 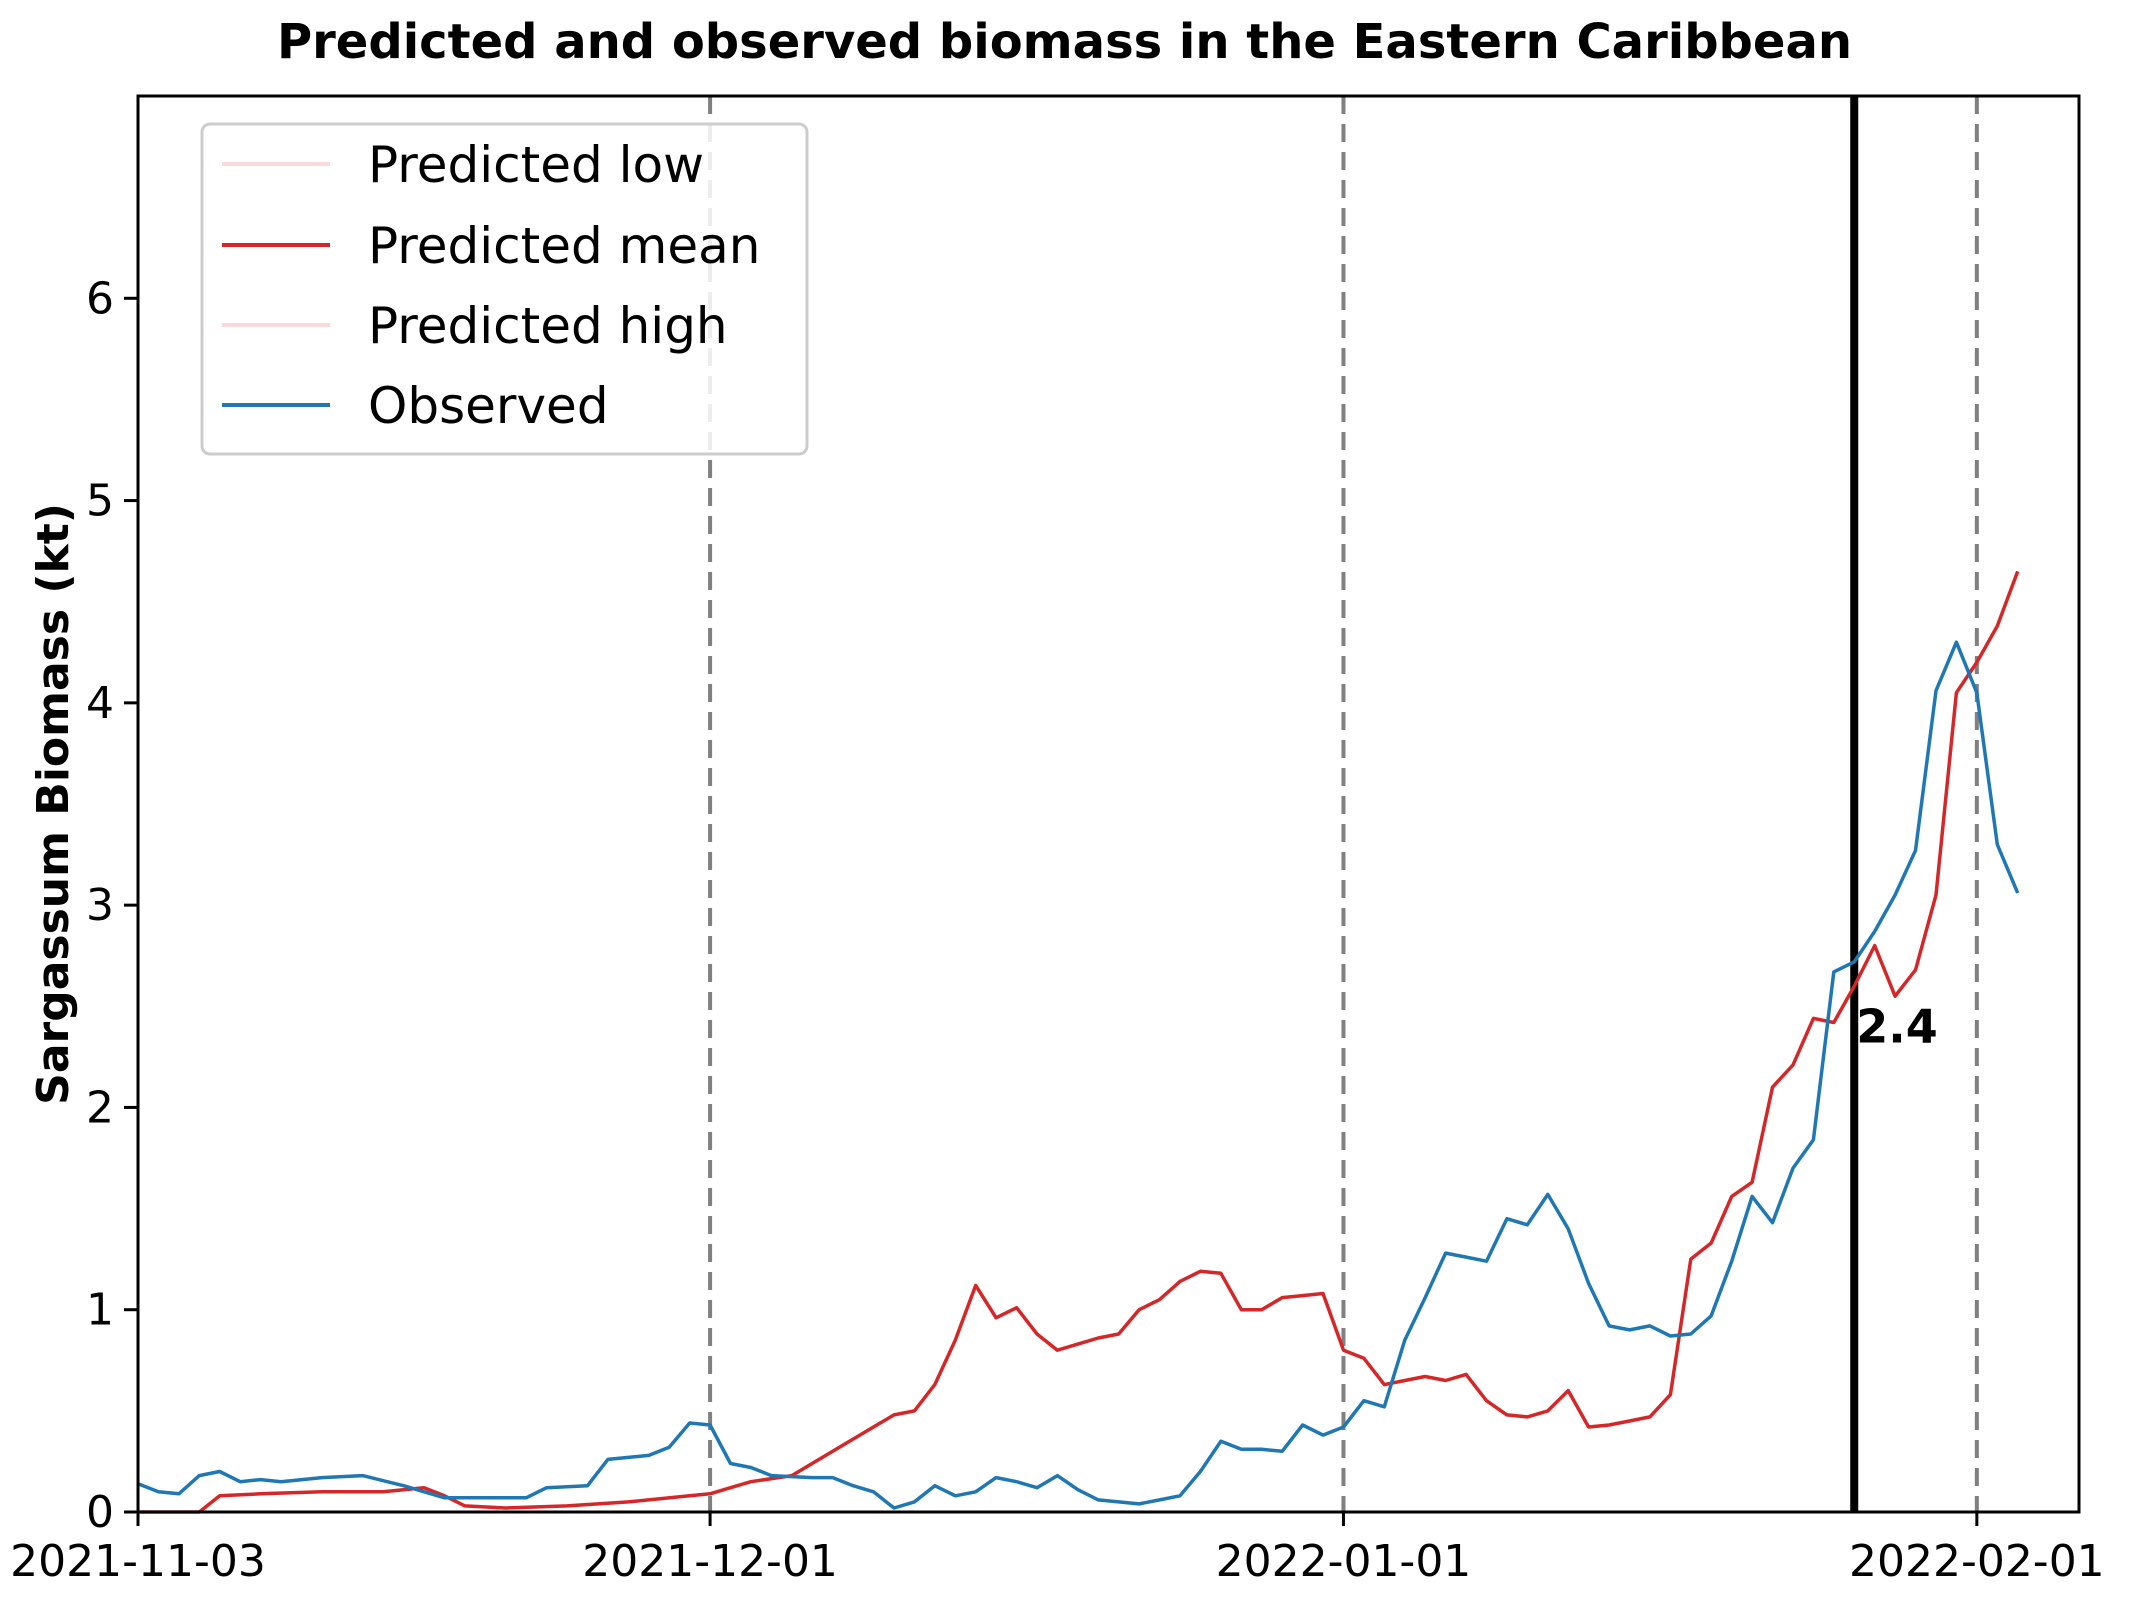 I want to click on legend-label-predicted-low: Predicted low, so click(x=536, y=165).